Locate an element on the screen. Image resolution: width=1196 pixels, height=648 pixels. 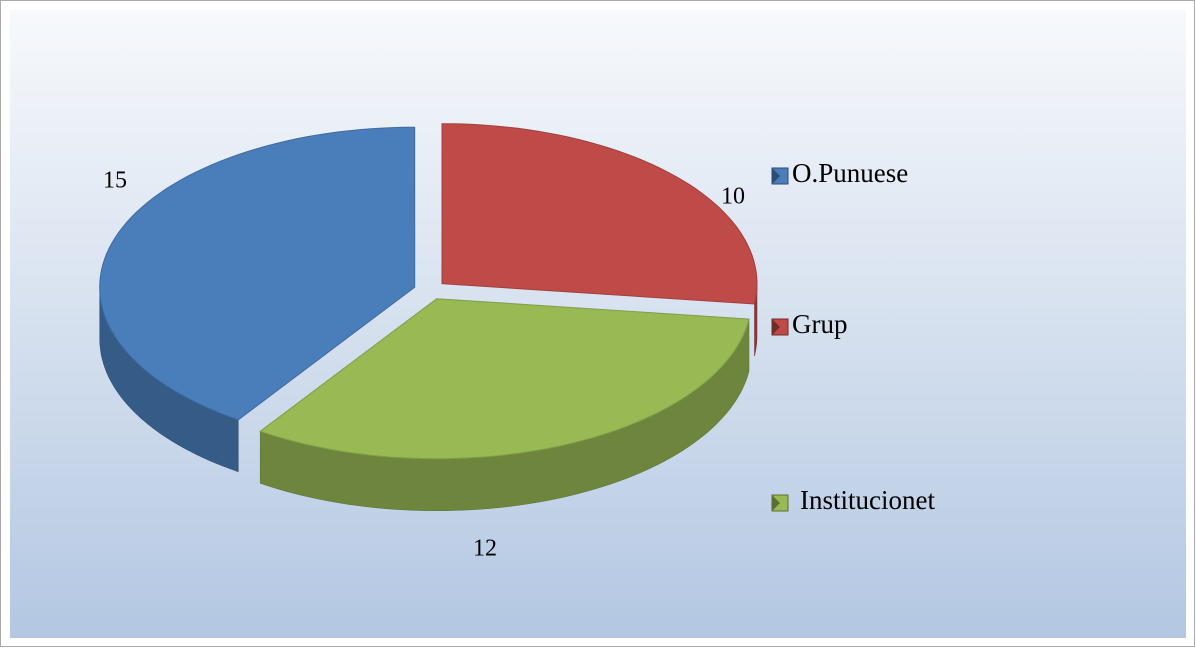
legend-label: Institucionet is located at coordinates (867, 500).